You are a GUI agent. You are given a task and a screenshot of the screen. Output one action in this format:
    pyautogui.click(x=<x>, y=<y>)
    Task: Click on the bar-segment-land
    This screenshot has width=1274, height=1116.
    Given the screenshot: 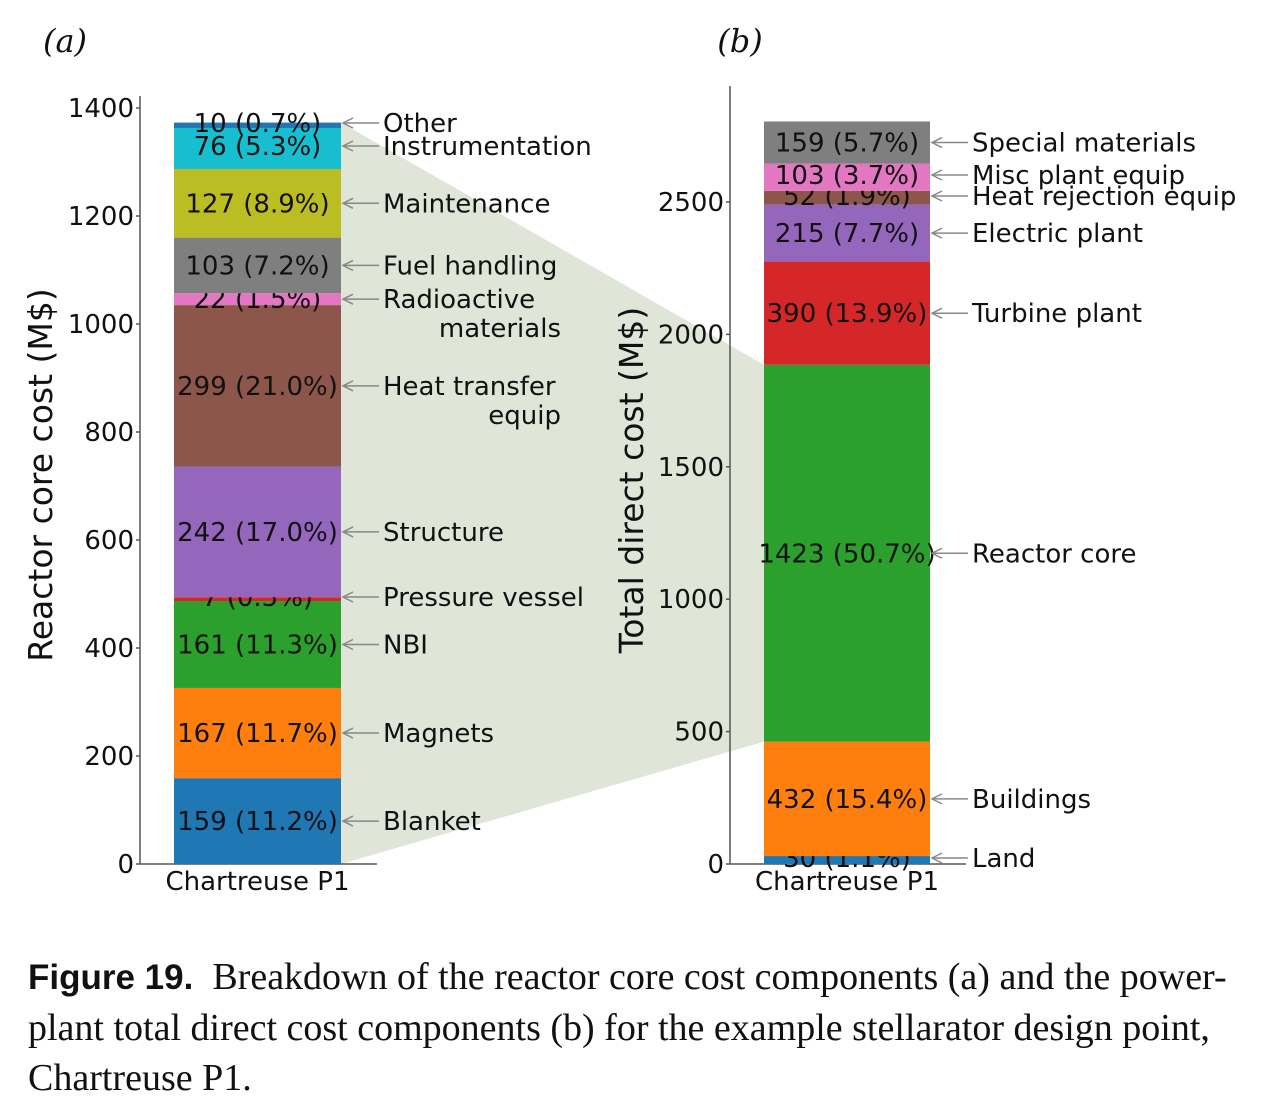 What is the action you would take?
    pyautogui.click(x=847, y=860)
    